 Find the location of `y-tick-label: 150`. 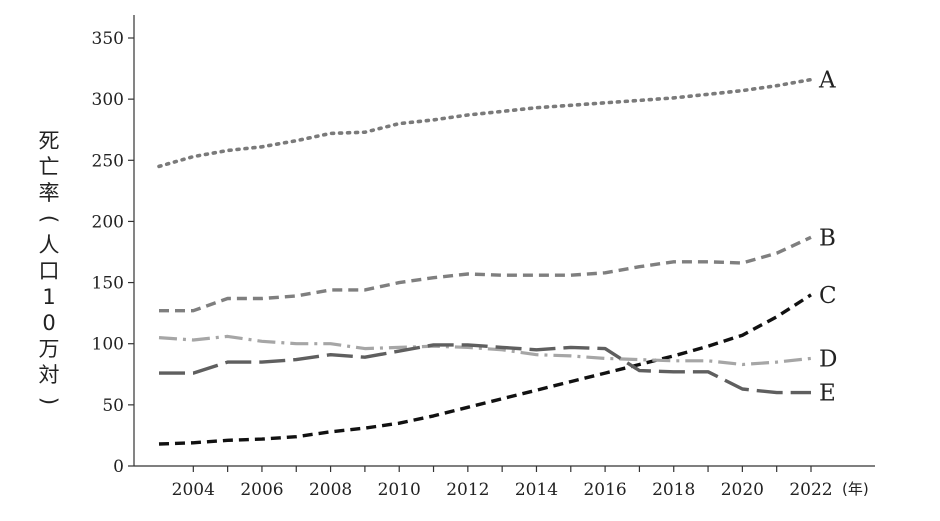

y-tick-label: 150 is located at coordinates (108, 284).